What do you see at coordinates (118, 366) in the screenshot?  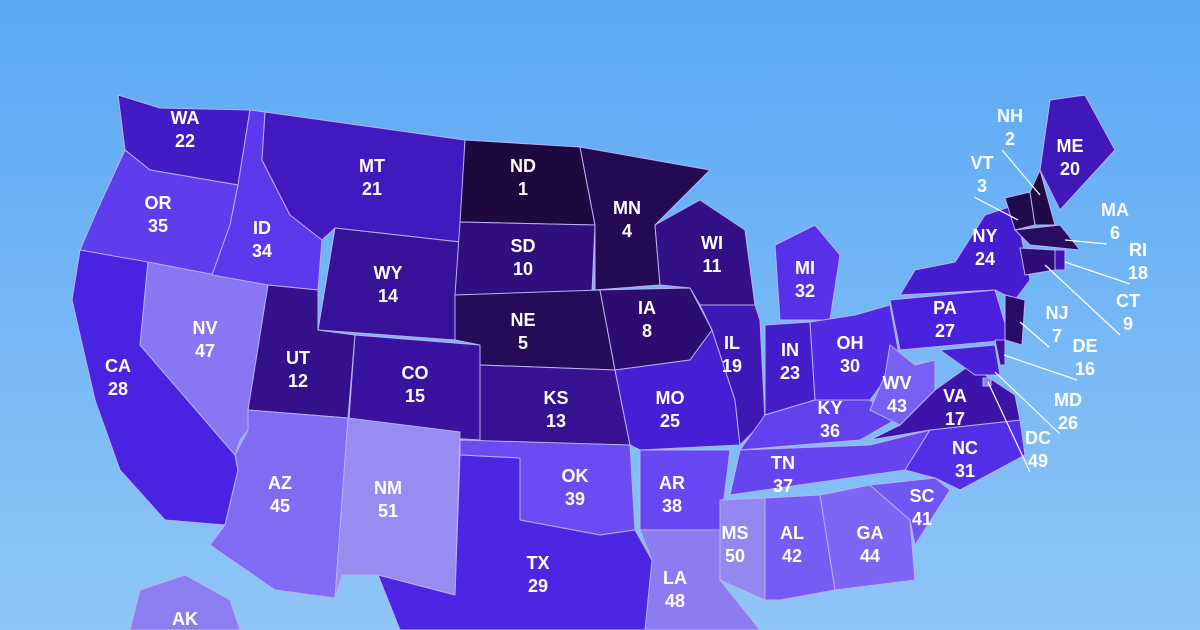 I see `state-abbr: CA` at bounding box center [118, 366].